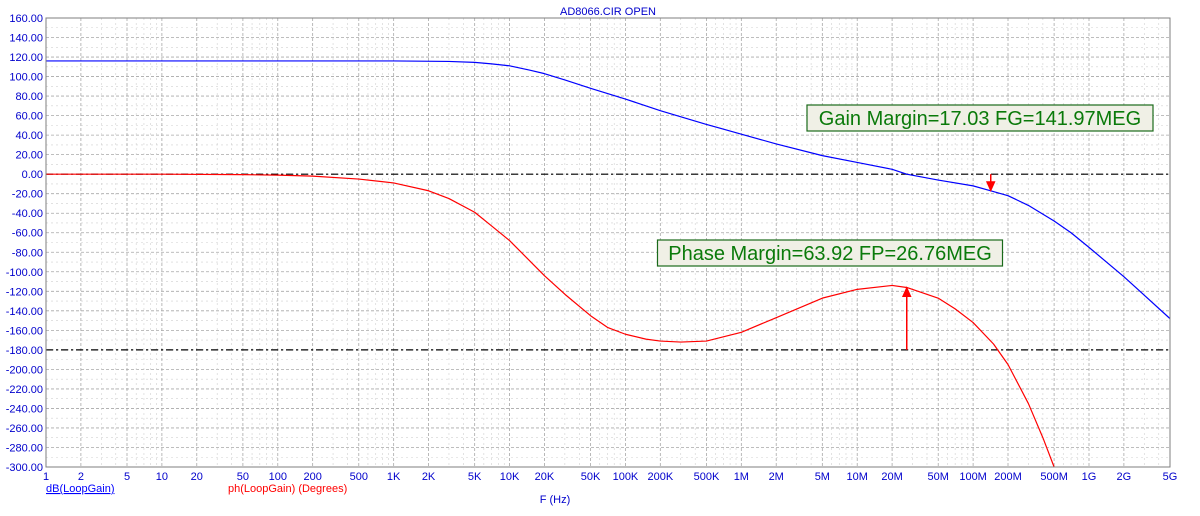 Image resolution: width=1200 pixels, height=516 pixels. I want to click on y-tick-label: -100.00, so click(24, 273).